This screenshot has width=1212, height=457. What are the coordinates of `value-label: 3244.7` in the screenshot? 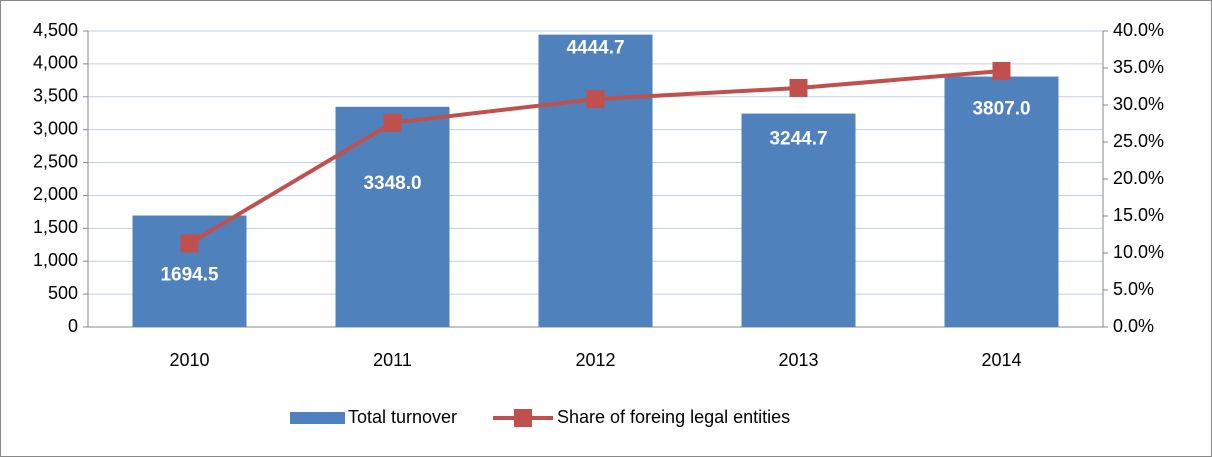 It's located at (798, 139).